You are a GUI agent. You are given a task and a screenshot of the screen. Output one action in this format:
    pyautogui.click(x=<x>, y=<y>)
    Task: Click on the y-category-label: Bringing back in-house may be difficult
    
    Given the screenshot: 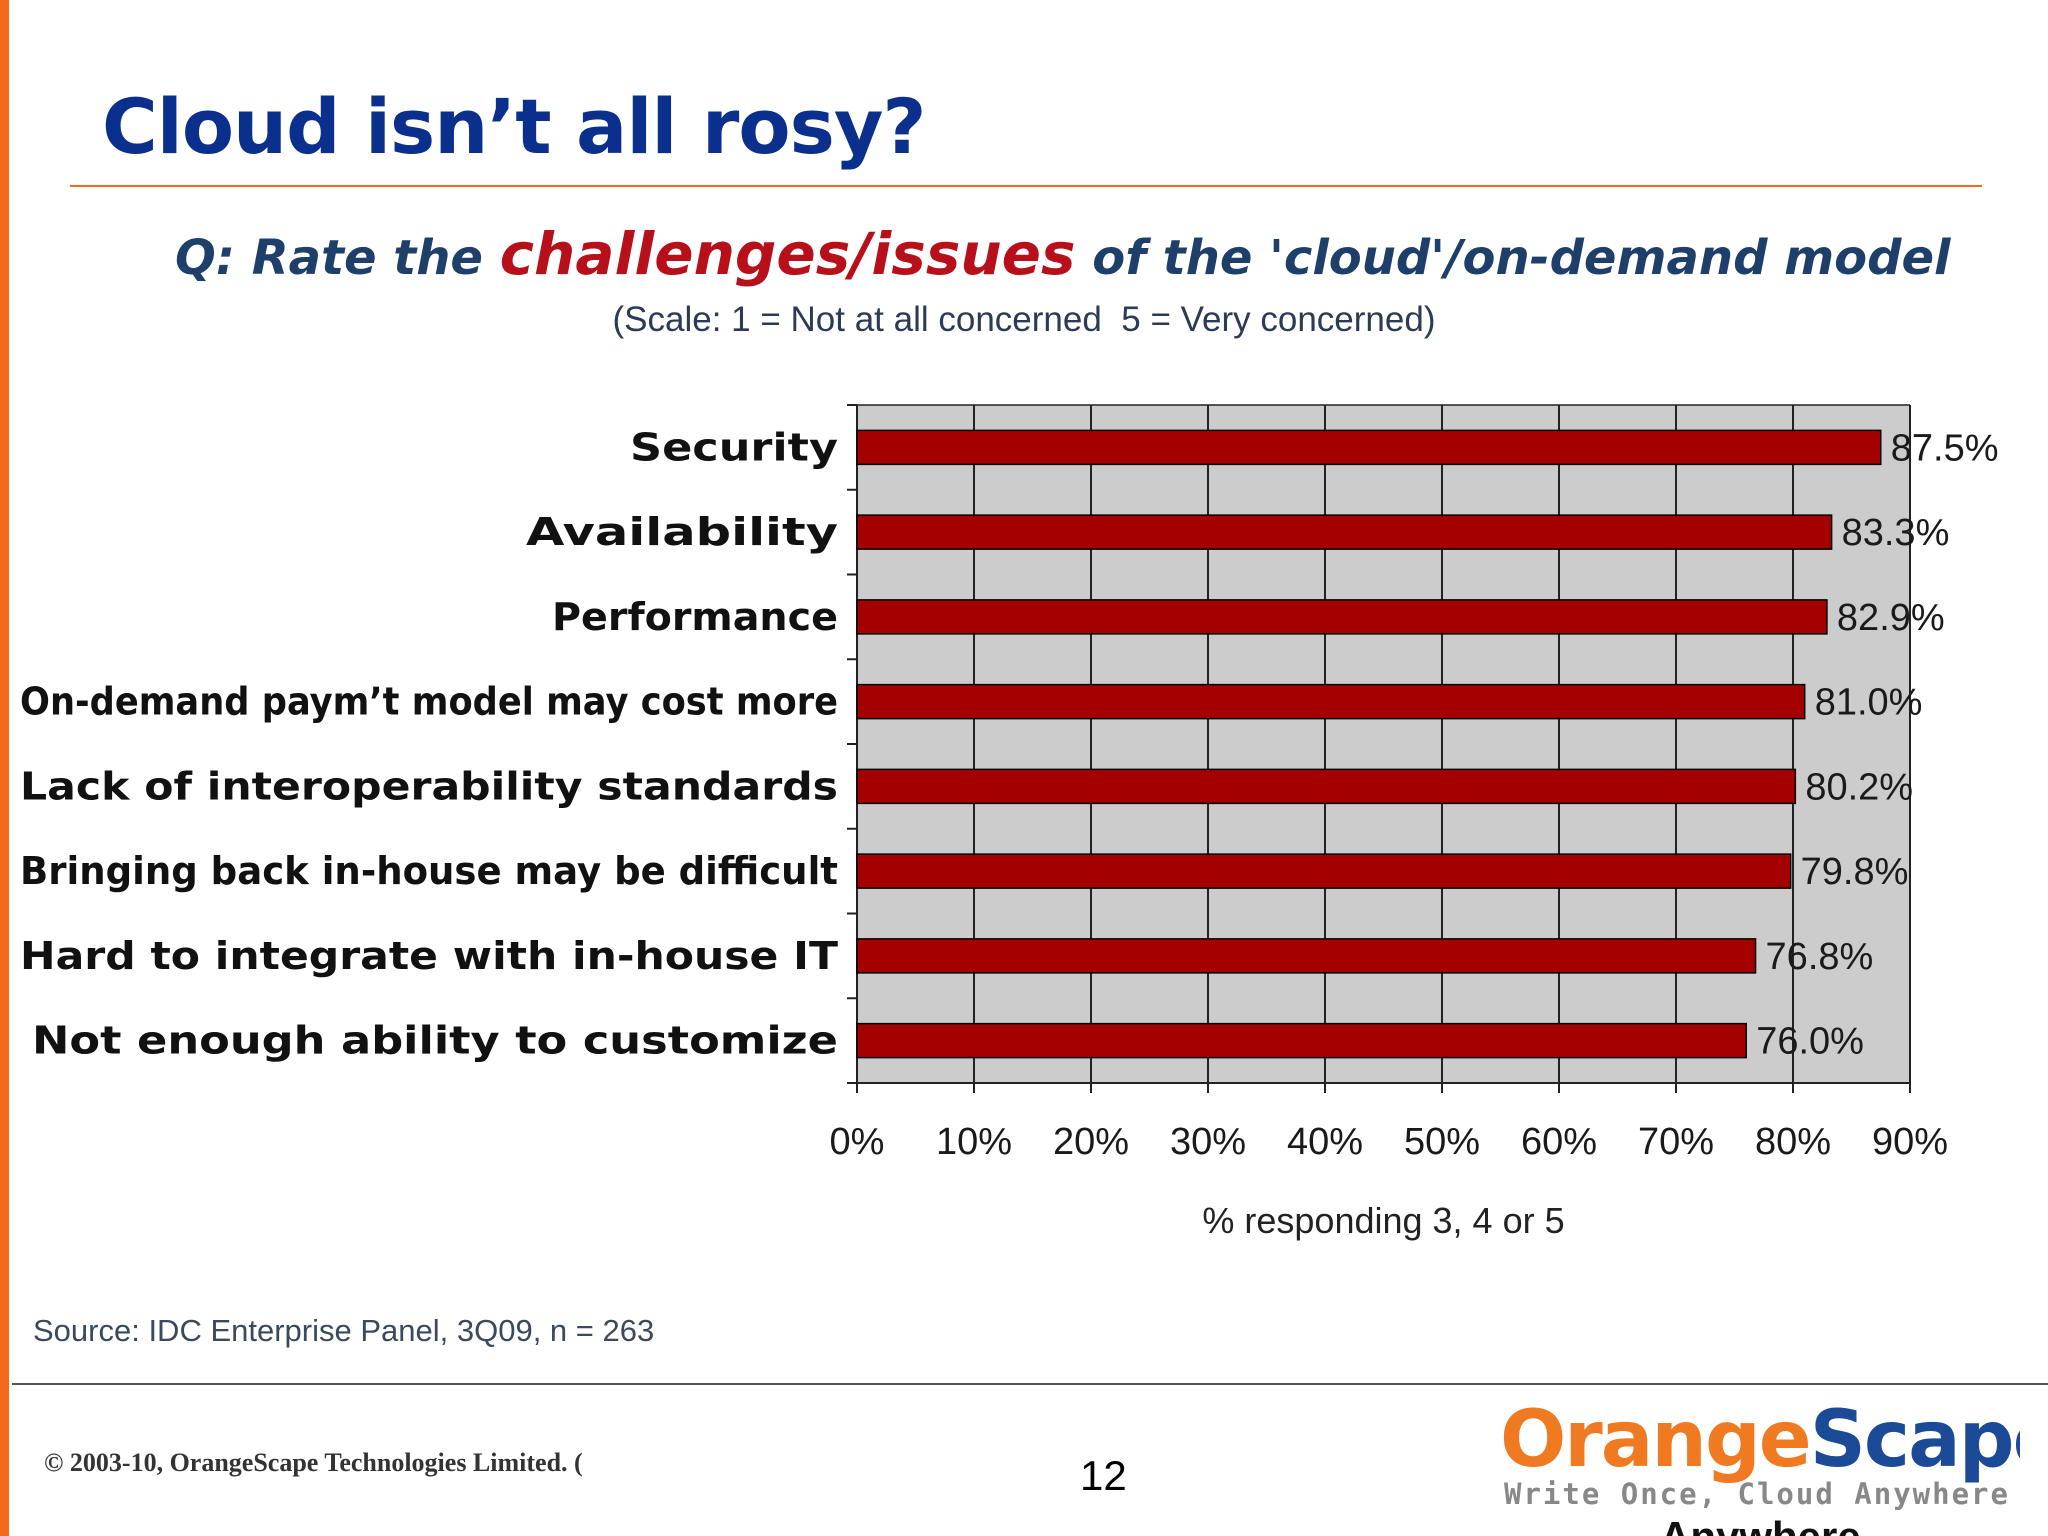 What is the action you would take?
    pyautogui.click(x=429, y=871)
    